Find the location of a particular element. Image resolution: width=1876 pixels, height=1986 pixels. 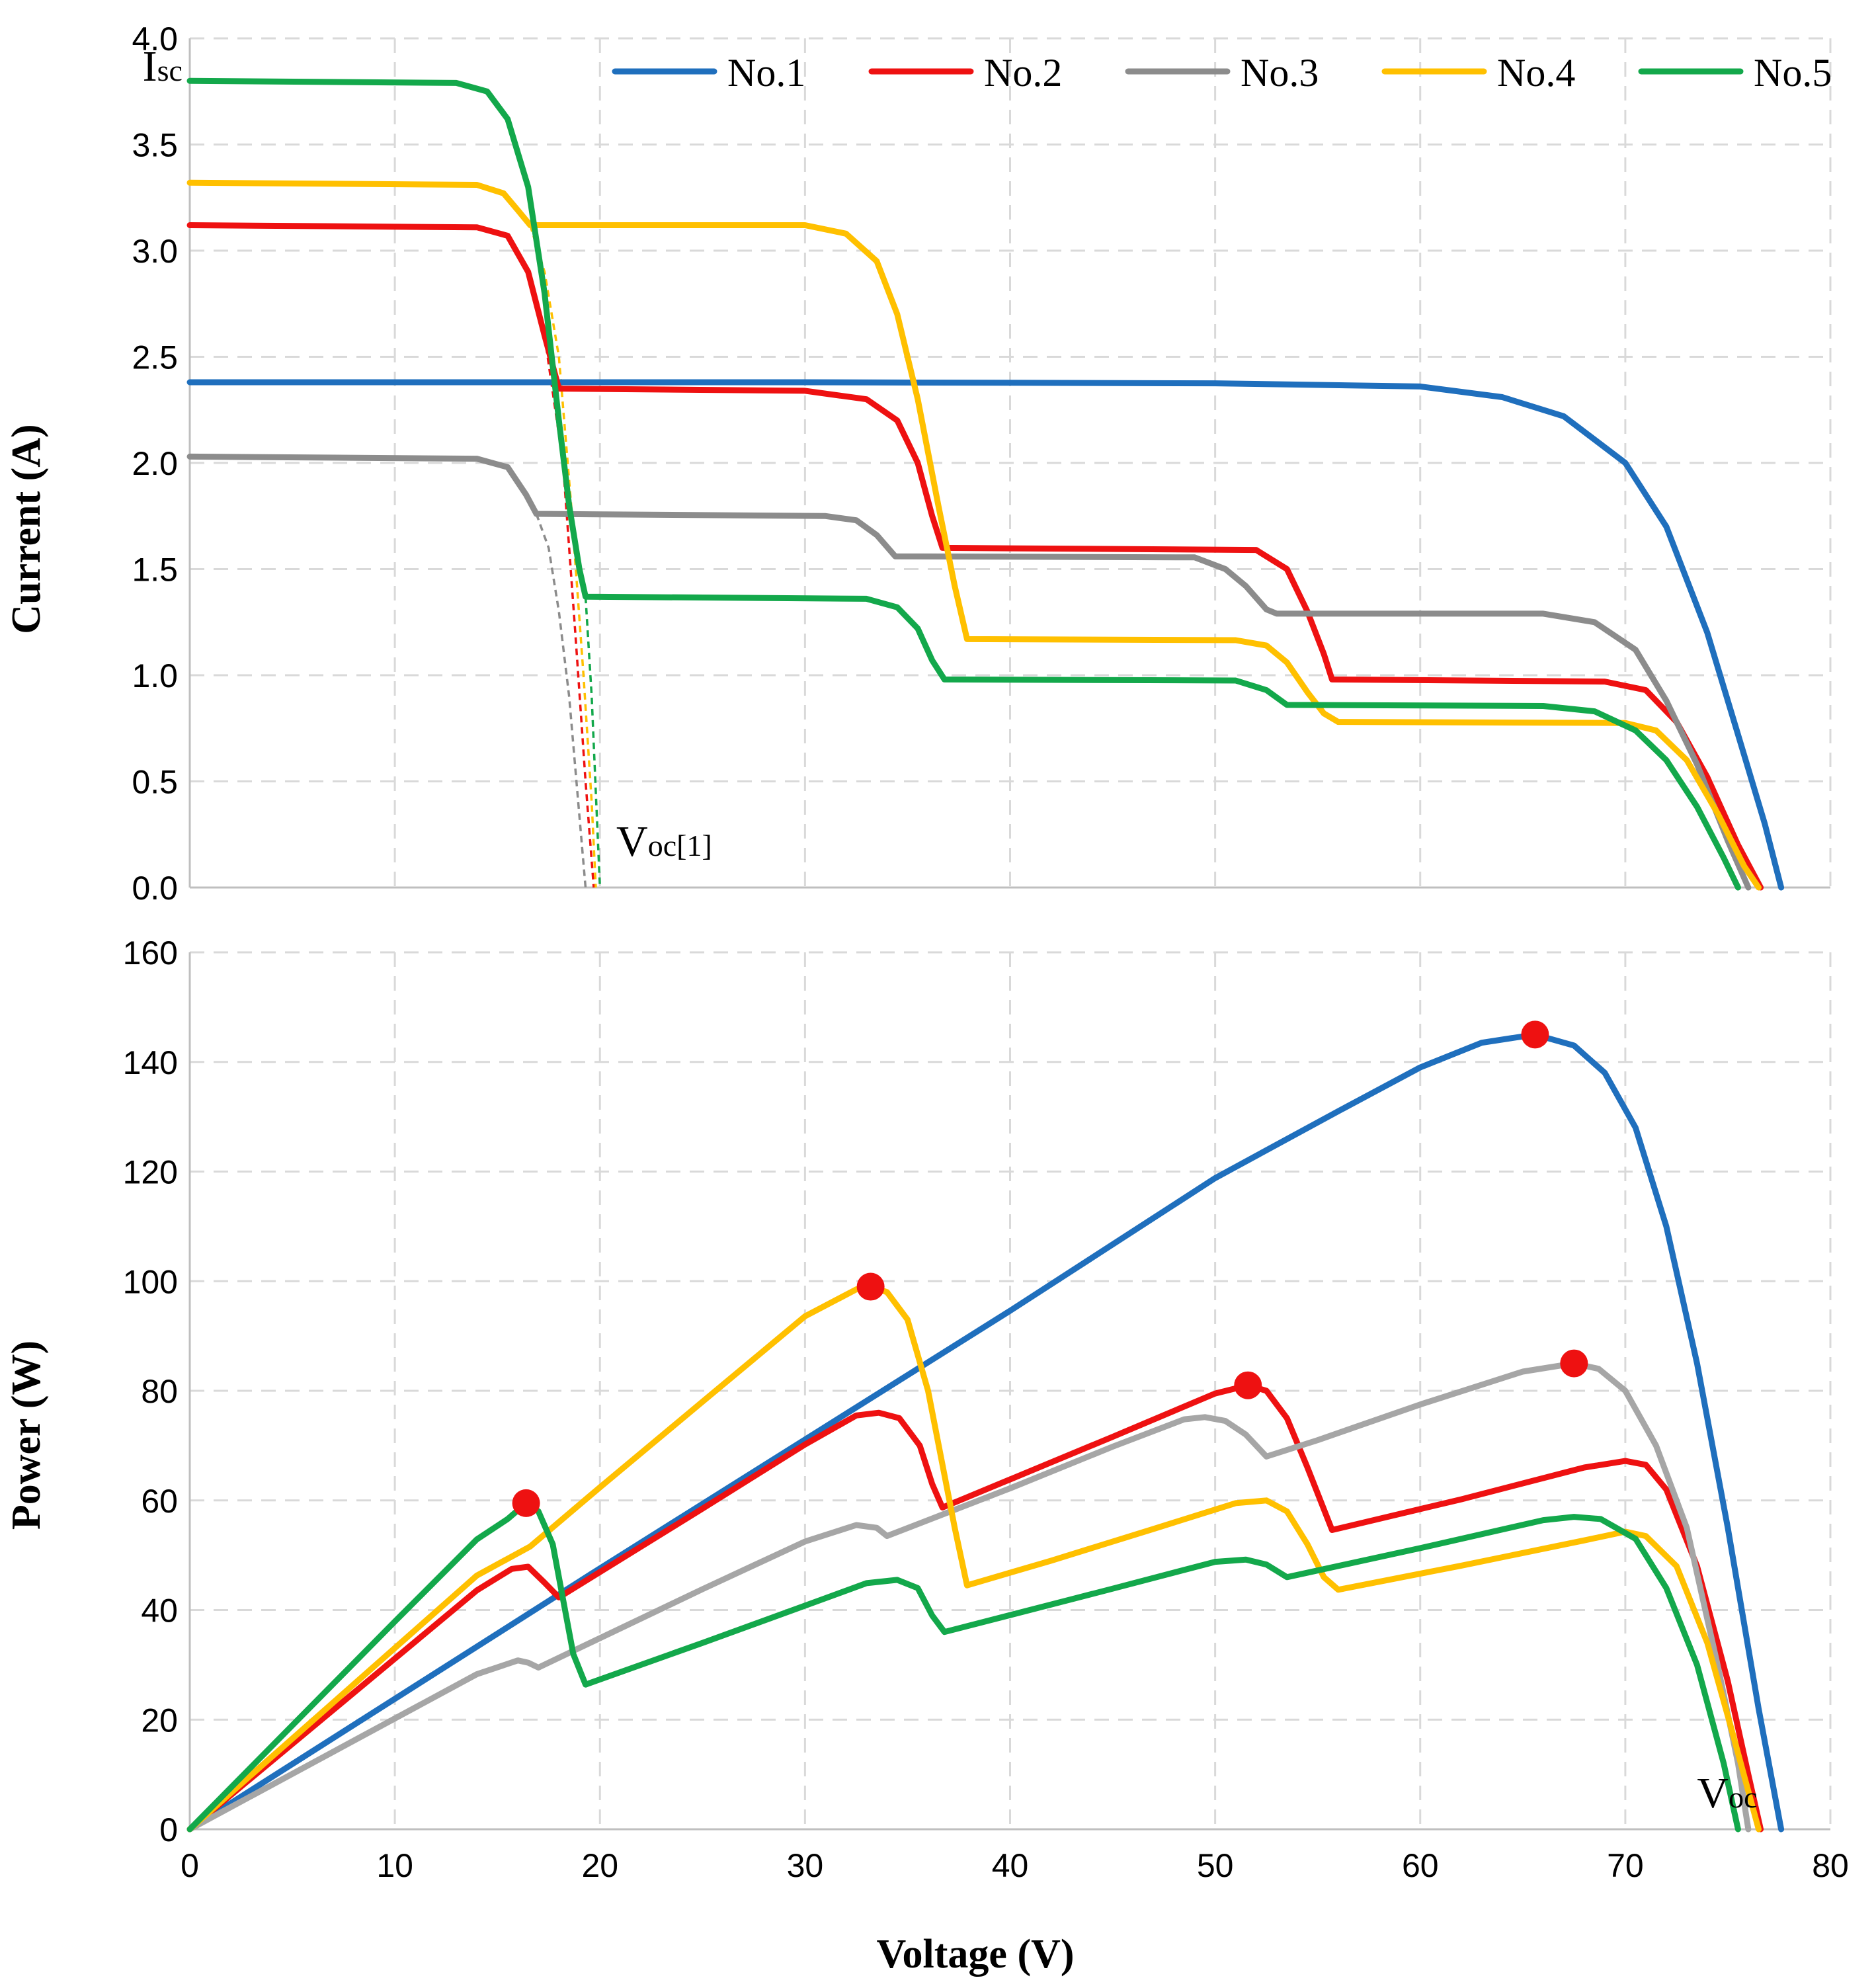

iv-y-tick-0-5: 0.5 is located at coordinates (155, 782).